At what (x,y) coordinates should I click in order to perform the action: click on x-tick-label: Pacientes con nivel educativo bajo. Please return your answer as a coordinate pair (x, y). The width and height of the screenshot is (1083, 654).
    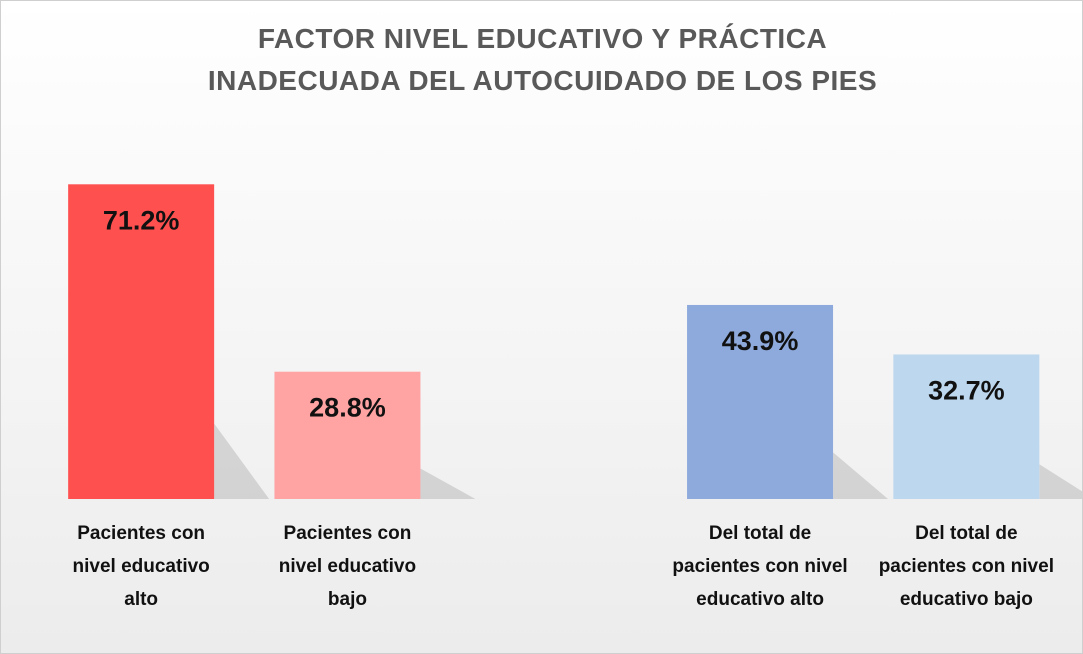
    Looking at the image, I should click on (347, 566).